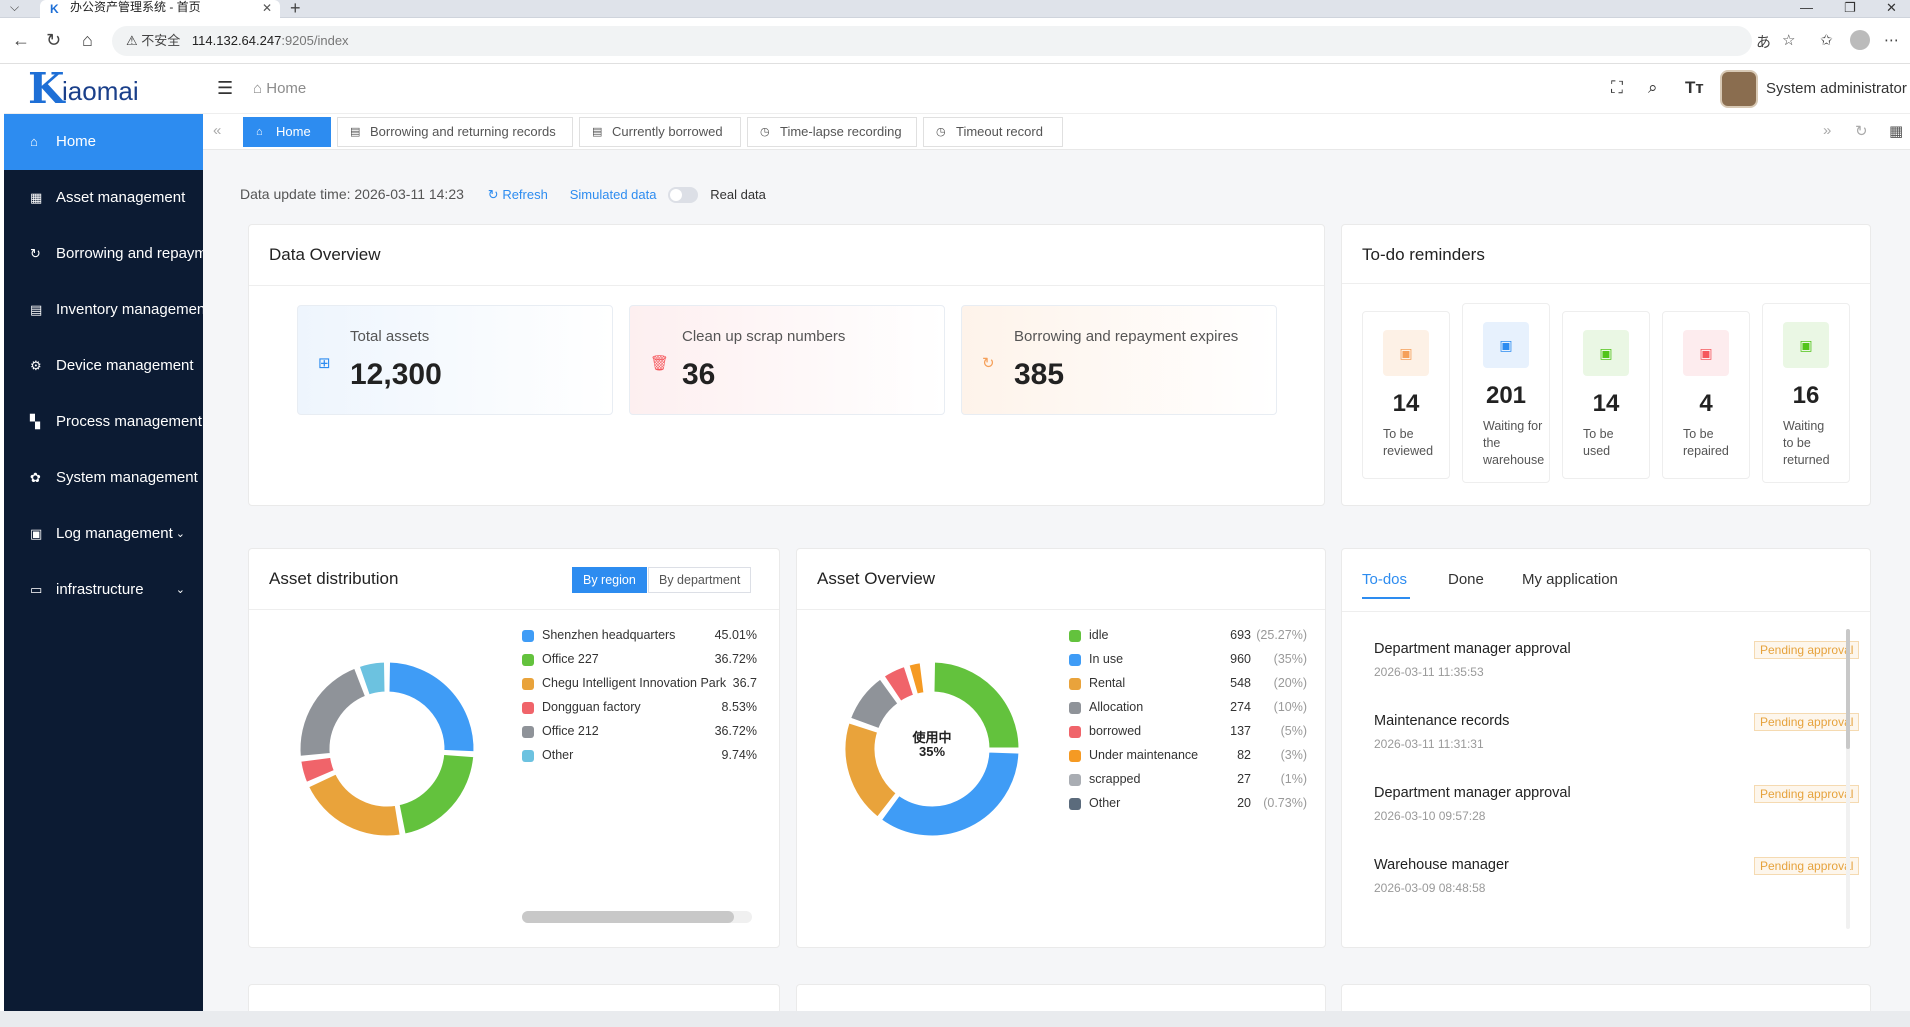  I want to click on legend-label: Other, so click(558, 755).